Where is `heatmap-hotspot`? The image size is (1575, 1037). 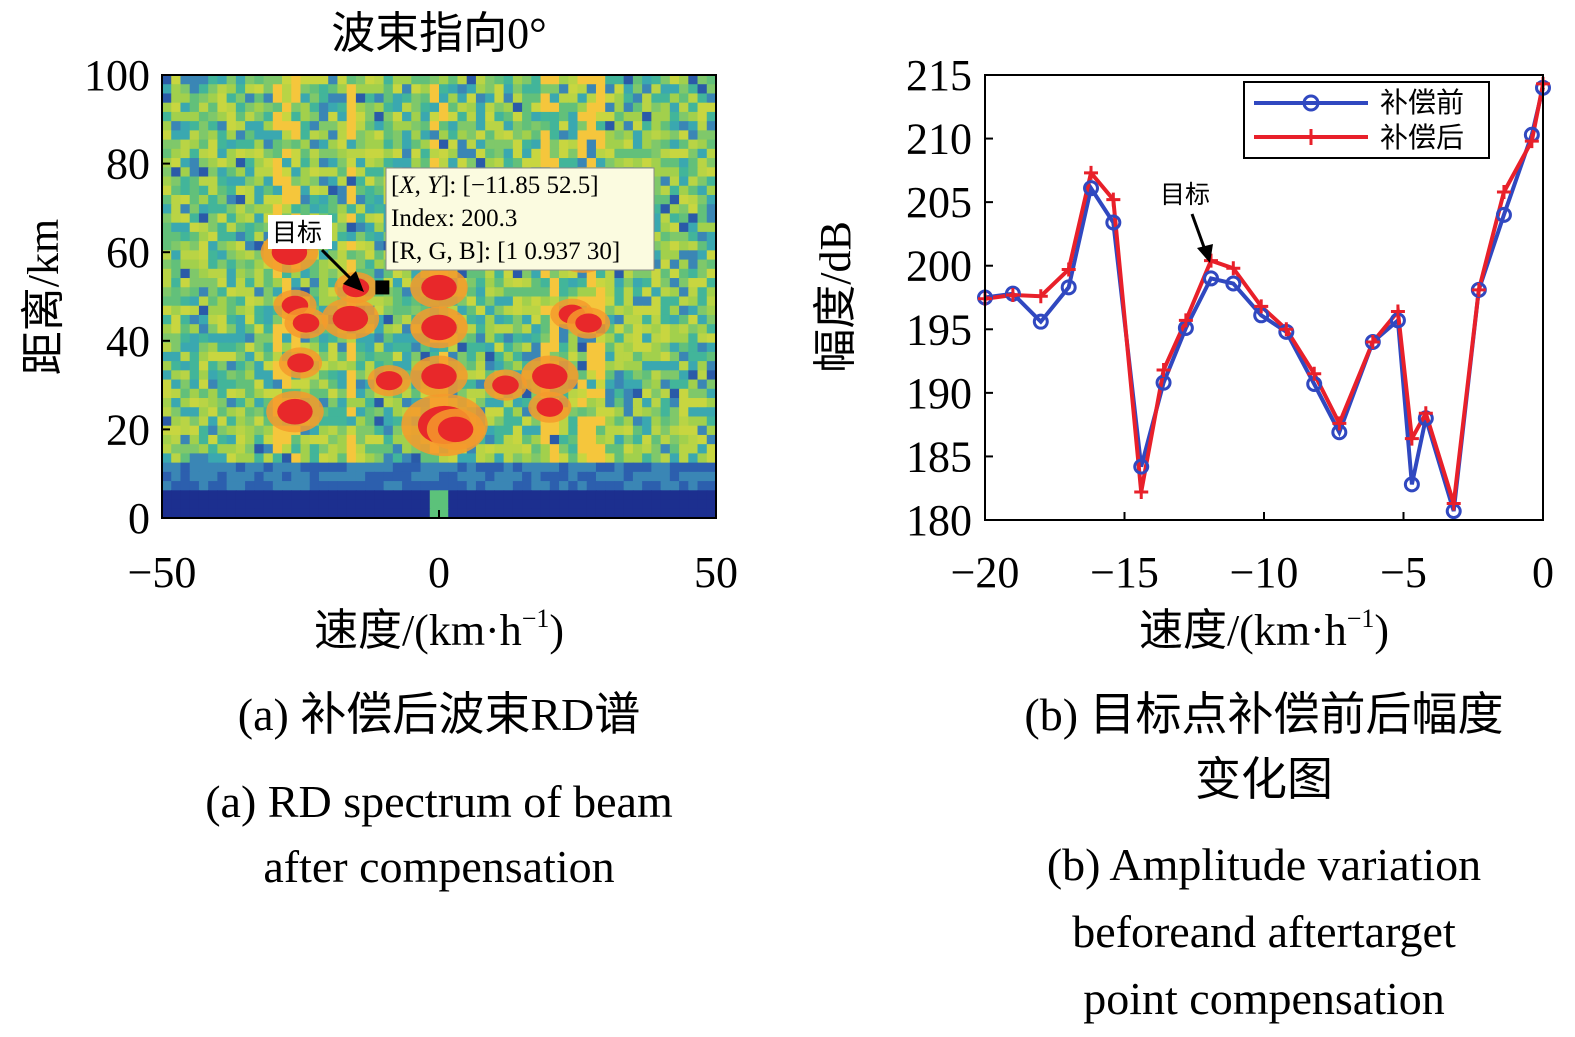
heatmap-hotspot is located at coordinates (439, 376).